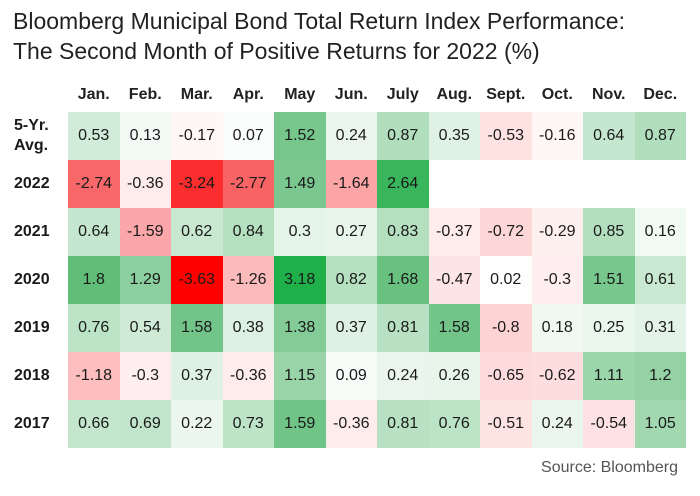 The width and height of the screenshot is (700, 496). Describe the element at coordinates (197, 184) in the screenshot. I see `heatmap-cell: -3.24` at that location.